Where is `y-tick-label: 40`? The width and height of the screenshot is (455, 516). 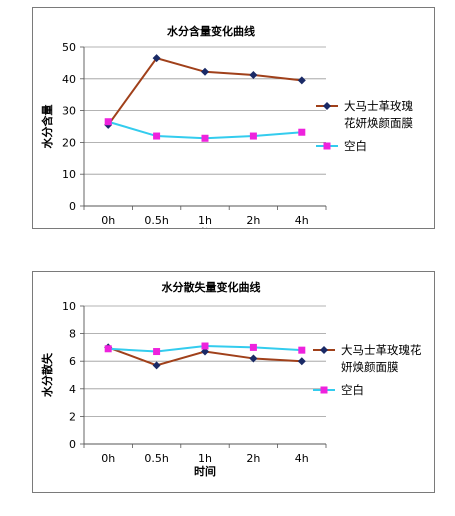
y-tick-label: 40 is located at coordinates (69, 79).